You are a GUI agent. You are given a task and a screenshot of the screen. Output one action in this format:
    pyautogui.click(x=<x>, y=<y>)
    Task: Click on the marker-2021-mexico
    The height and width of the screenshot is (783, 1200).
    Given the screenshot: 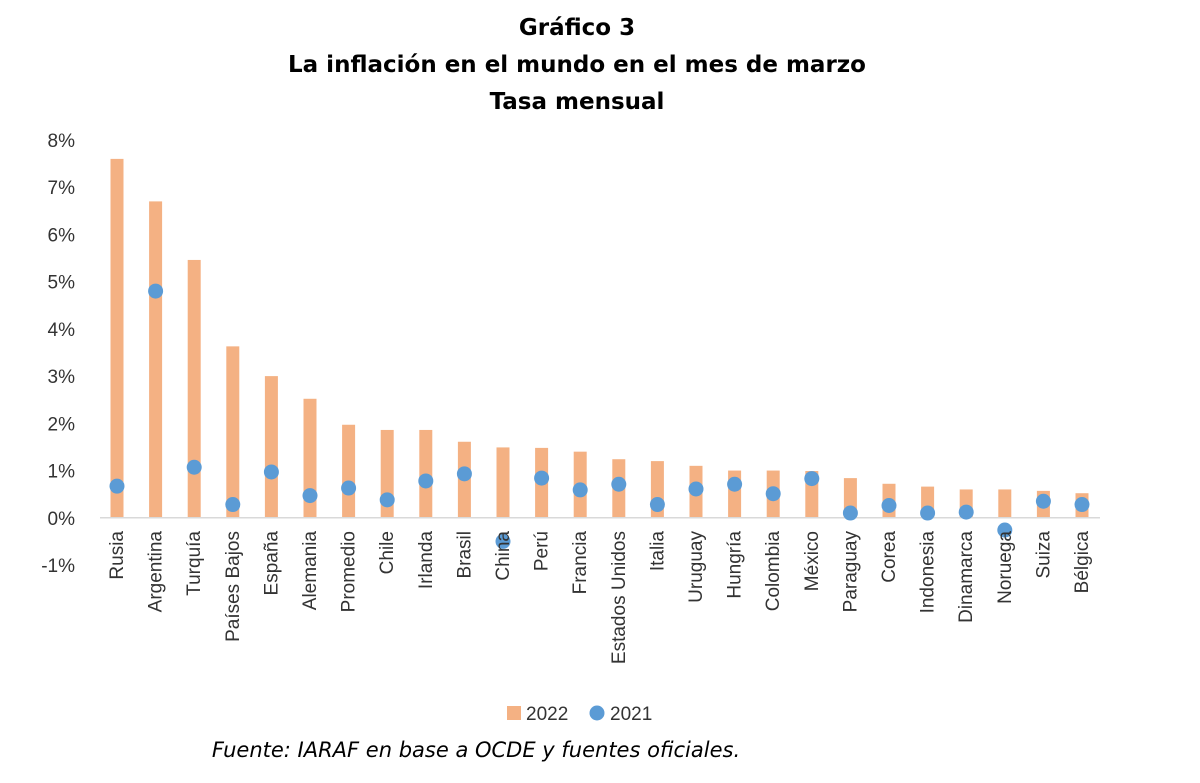 What is the action you would take?
    pyautogui.click(x=812, y=479)
    